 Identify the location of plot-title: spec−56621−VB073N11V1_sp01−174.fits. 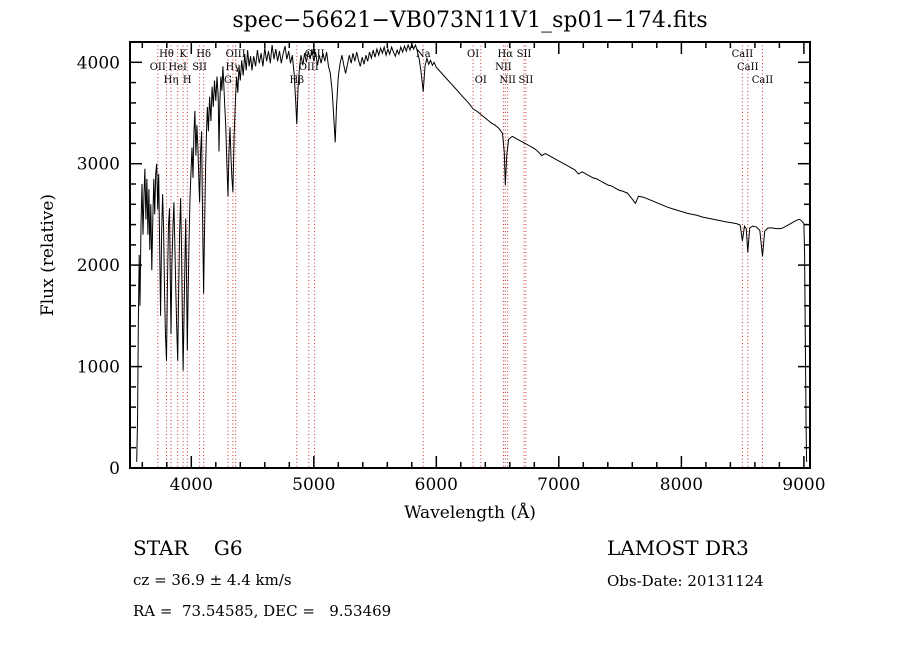
(470, 20).